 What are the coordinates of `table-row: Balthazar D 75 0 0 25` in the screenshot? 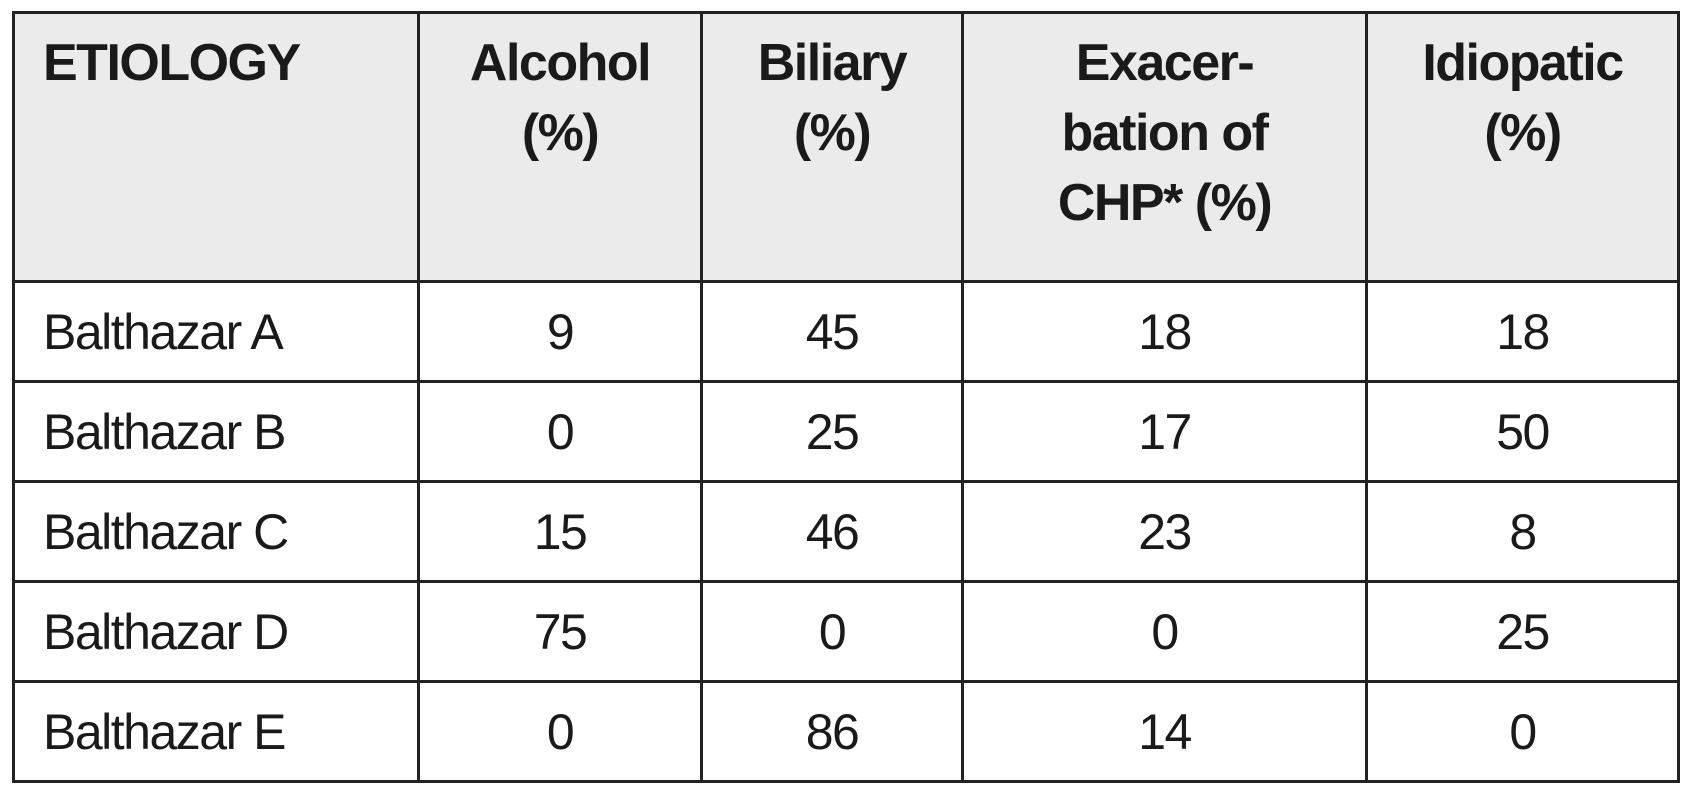 It's located at (846, 631).